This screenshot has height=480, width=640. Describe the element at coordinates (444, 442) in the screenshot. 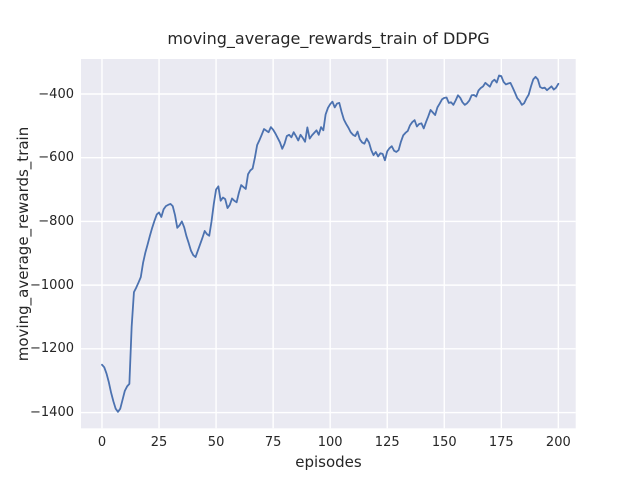

I see `x-tick-label: 150` at that location.